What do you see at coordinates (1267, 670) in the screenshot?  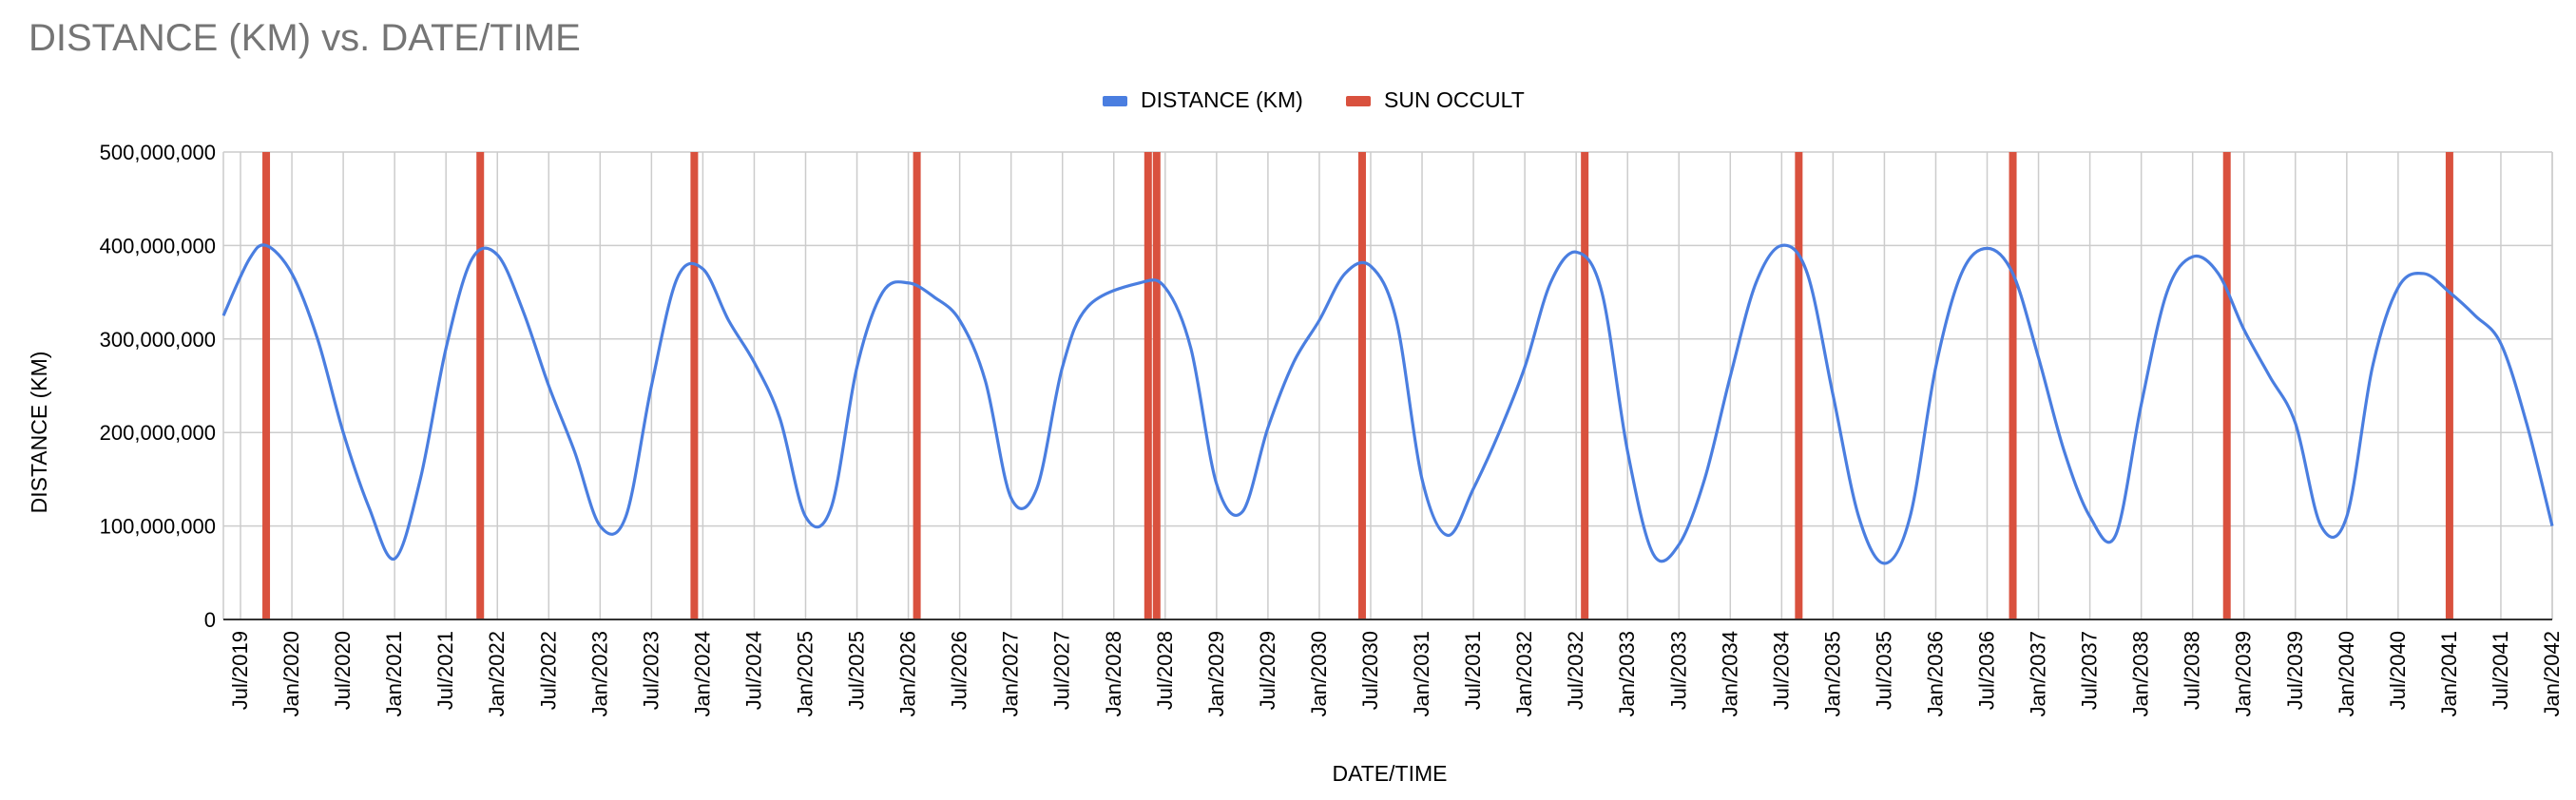 I see `x-tick-label: Jul/2029` at bounding box center [1267, 670].